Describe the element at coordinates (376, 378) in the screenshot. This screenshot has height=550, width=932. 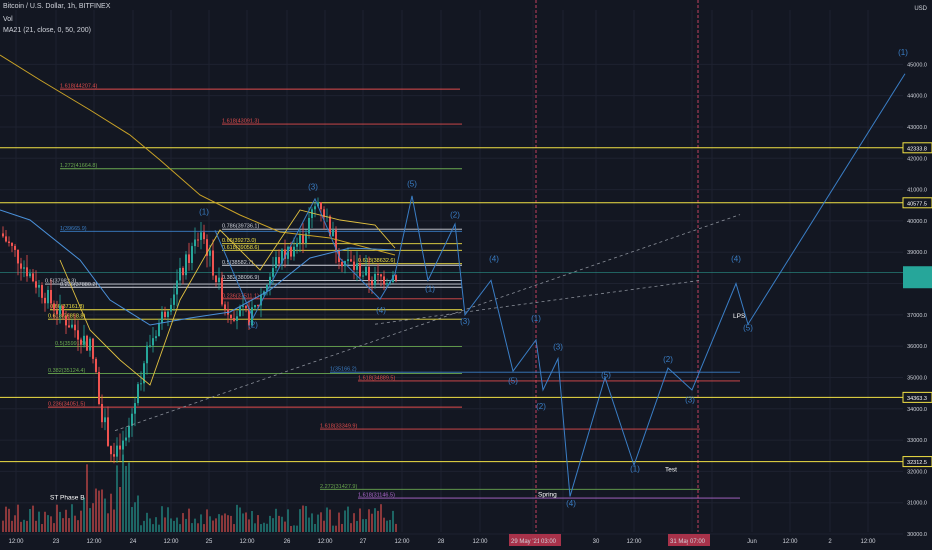
I see `fib-level-label: 1.618(34889.5)` at that location.